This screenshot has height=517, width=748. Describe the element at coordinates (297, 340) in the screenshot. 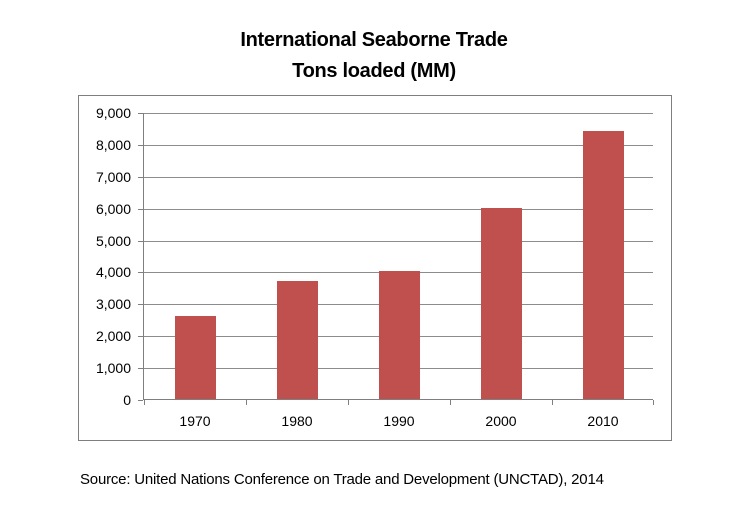

I see `bar-1980` at that location.